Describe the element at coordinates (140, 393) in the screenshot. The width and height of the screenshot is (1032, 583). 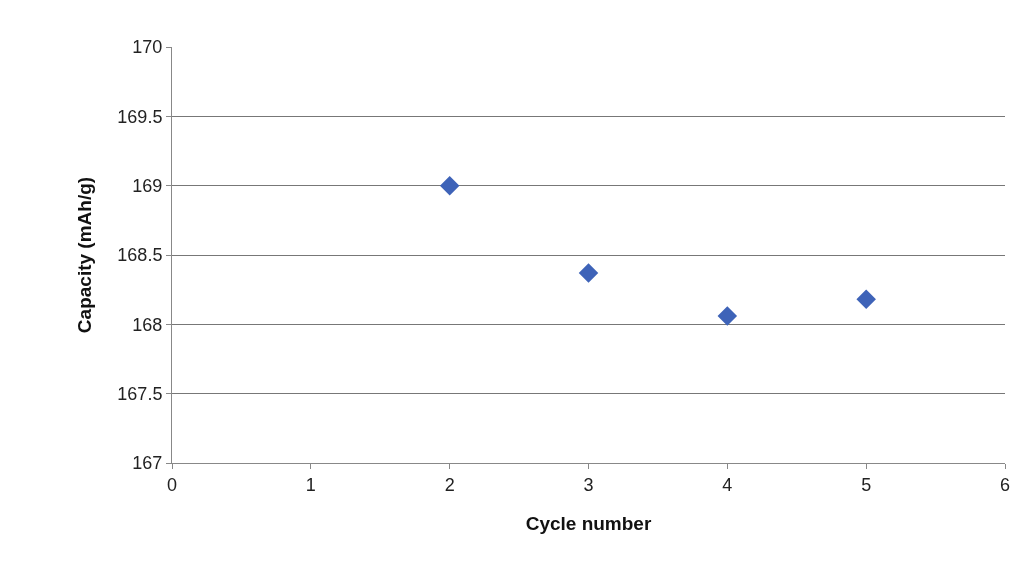
I see `y-tick-label: 167.5` at that location.